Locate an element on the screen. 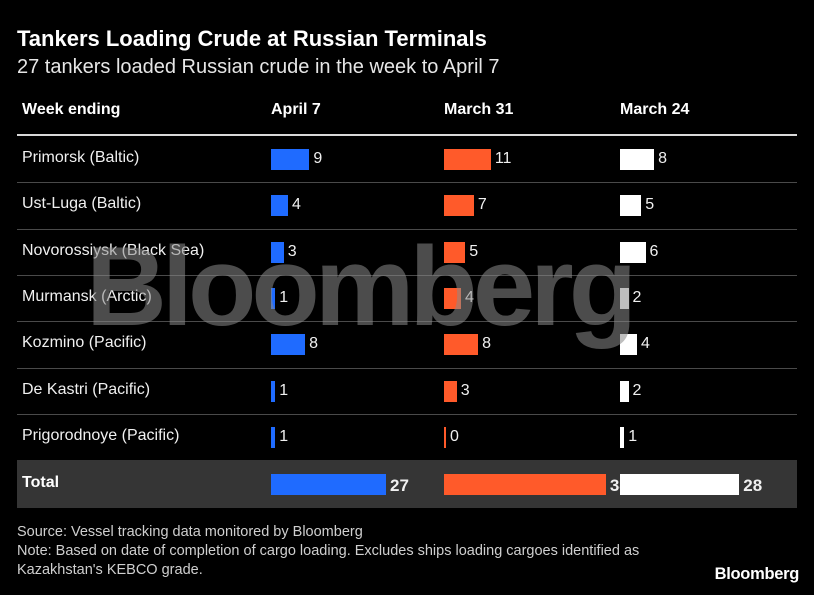  total-row-label: Total is located at coordinates (41, 482).